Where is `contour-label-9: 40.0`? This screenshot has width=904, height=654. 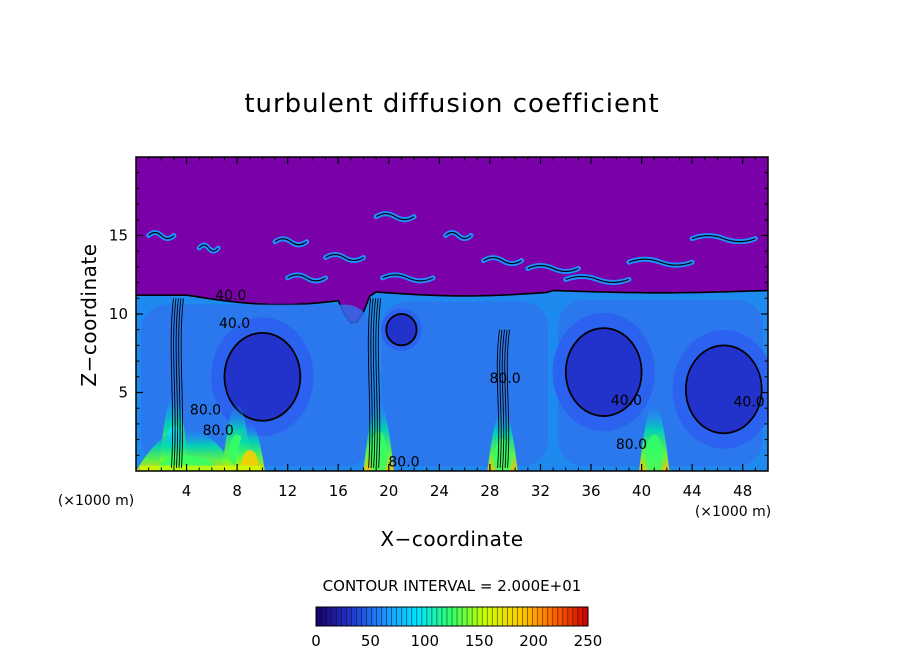 contour-label-9: 40.0 is located at coordinates (748, 403).